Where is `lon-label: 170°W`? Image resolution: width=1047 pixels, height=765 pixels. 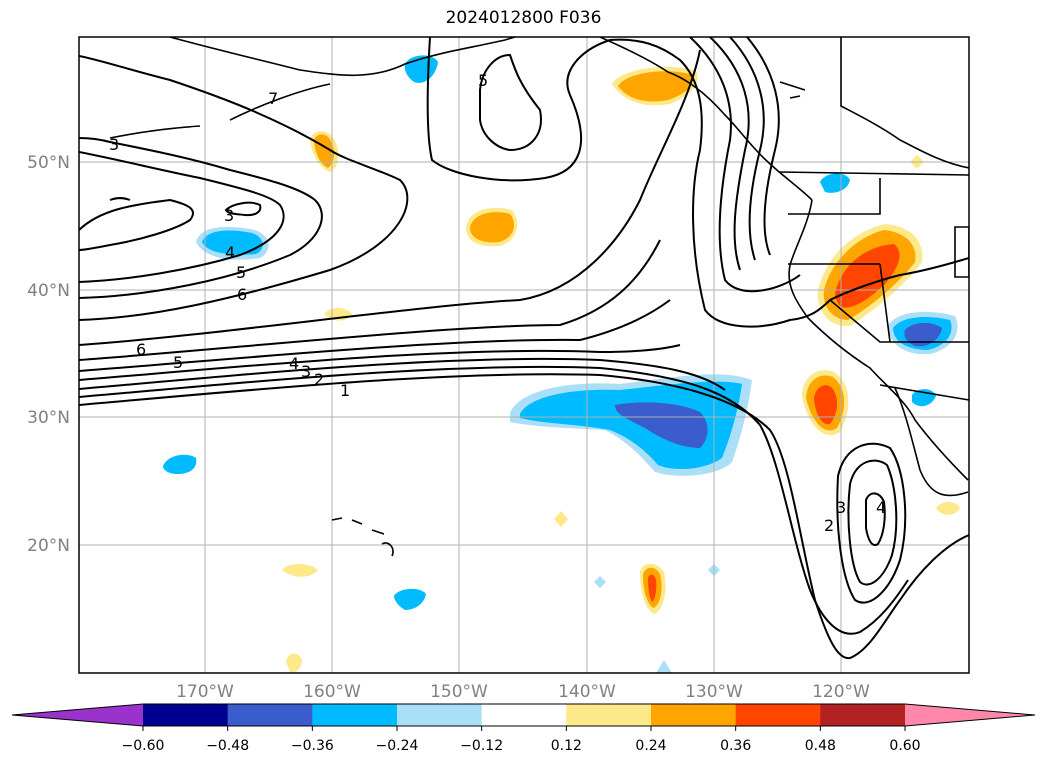
lon-label: 170°W is located at coordinates (205, 692).